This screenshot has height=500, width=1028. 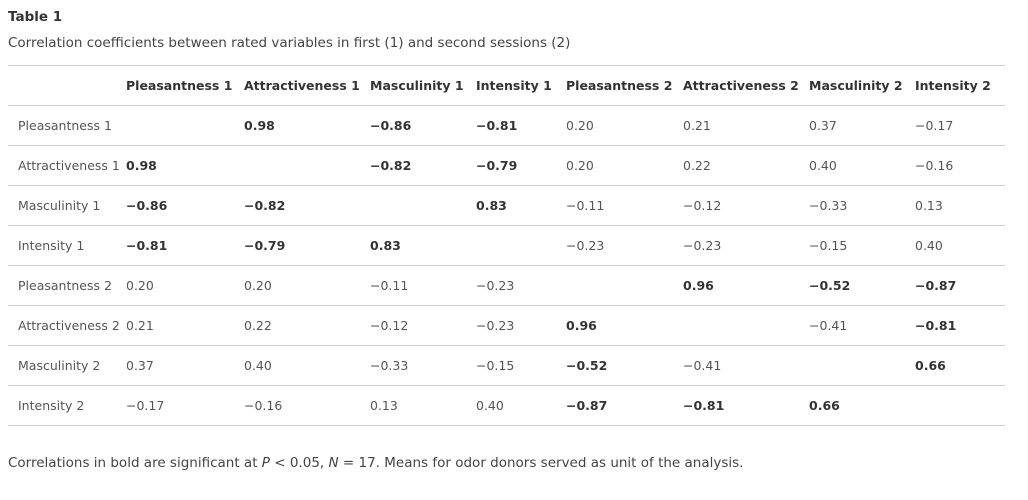 What do you see at coordinates (179, 85) in the screenshot?
I see `column-header: Pleasantness 1` at bounding box center [179, 85].